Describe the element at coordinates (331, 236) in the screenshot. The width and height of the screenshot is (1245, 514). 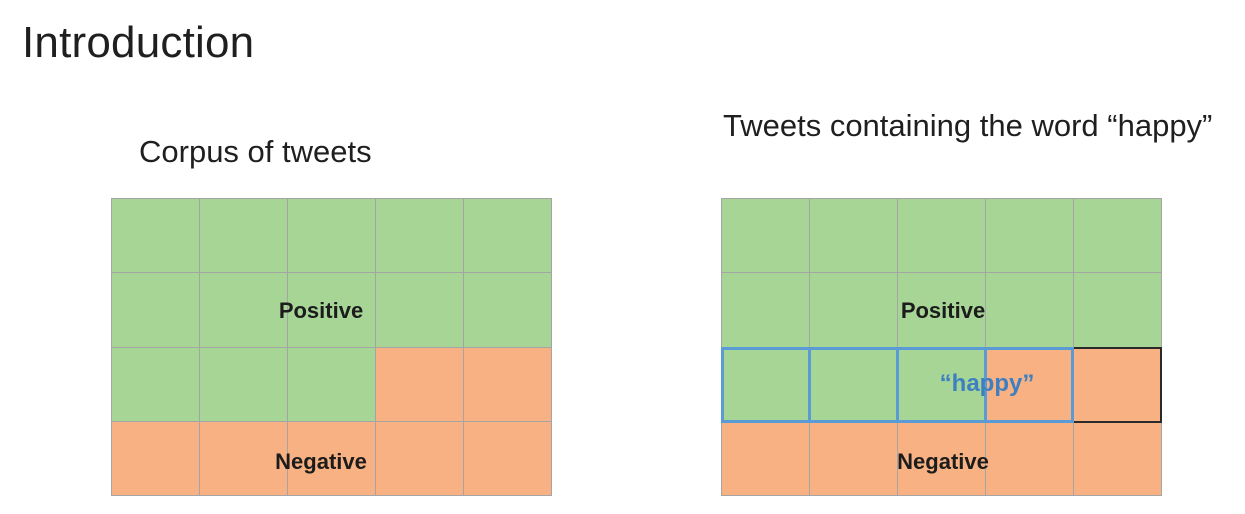
I see `corpus-cell-pos-r1c3` at that location.